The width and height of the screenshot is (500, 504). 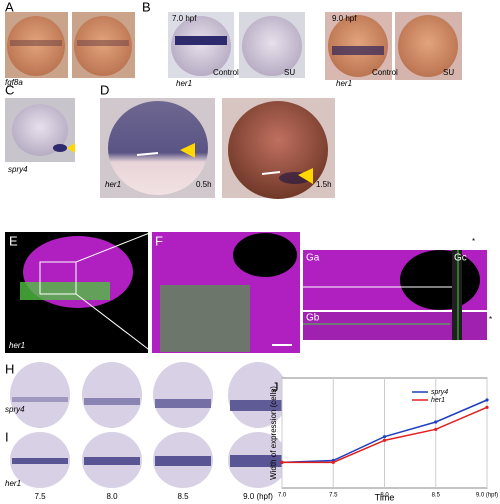 What do you see at coordinates (13, 240) in the screenshot?
I see `panel-letter: E` at bounding box center [13, 240].